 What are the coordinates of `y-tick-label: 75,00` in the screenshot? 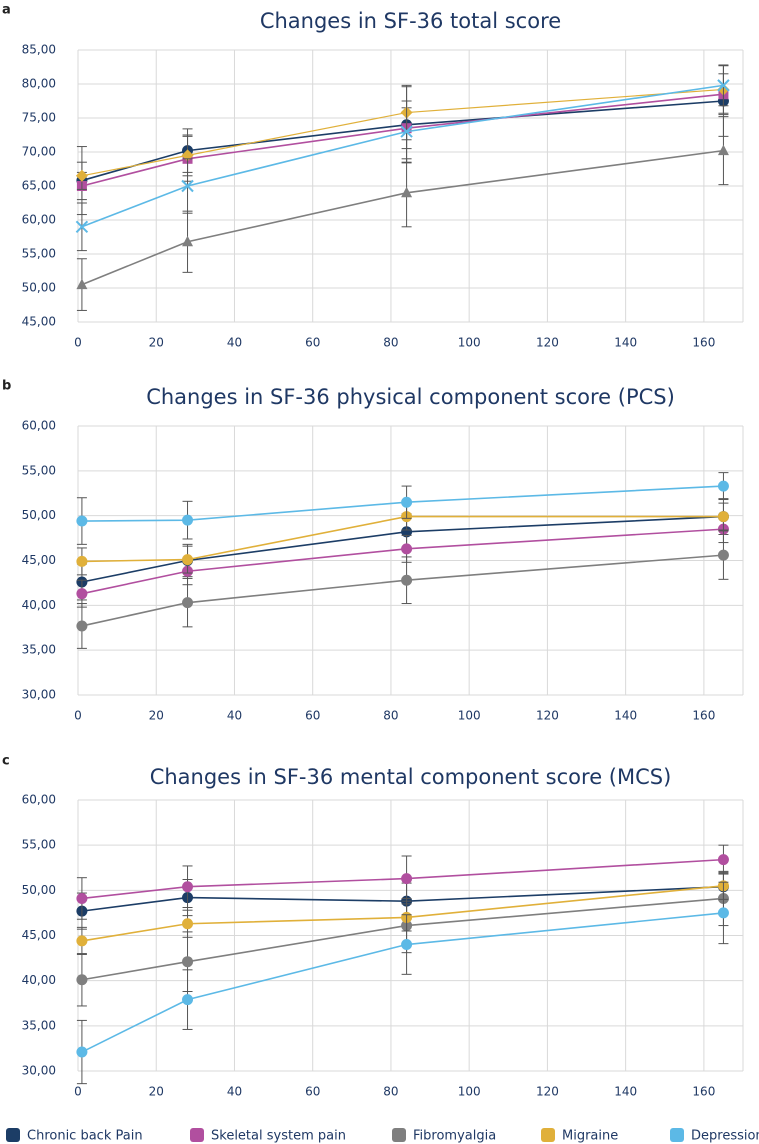 It's located at (39, 118).